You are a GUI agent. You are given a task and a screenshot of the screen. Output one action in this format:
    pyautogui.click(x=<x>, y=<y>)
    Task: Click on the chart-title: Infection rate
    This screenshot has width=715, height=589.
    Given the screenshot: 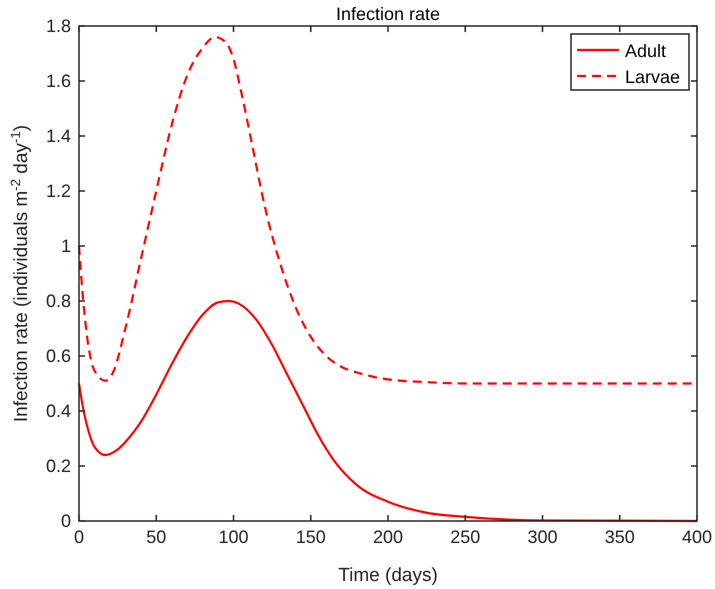 What is the action you would take?
    pyautogui.click(x=388, y=14)
    